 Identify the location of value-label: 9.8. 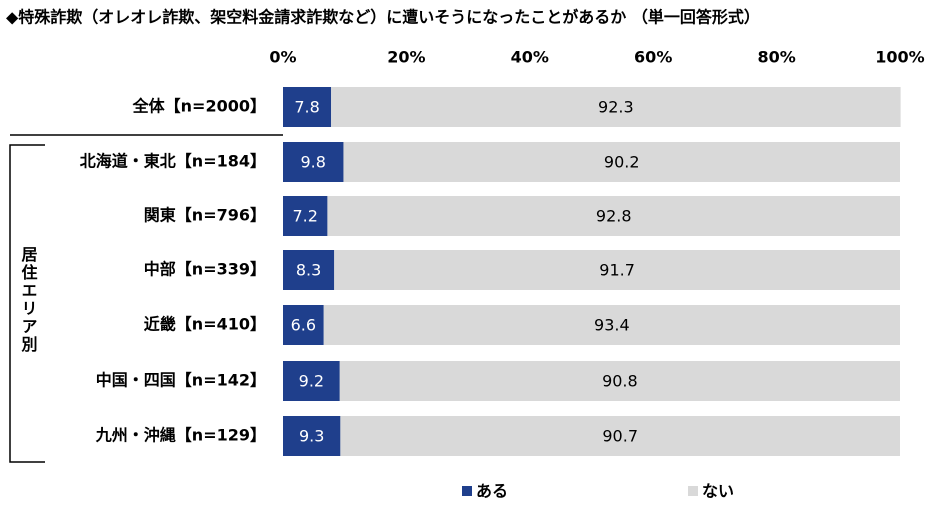
(313, 162).